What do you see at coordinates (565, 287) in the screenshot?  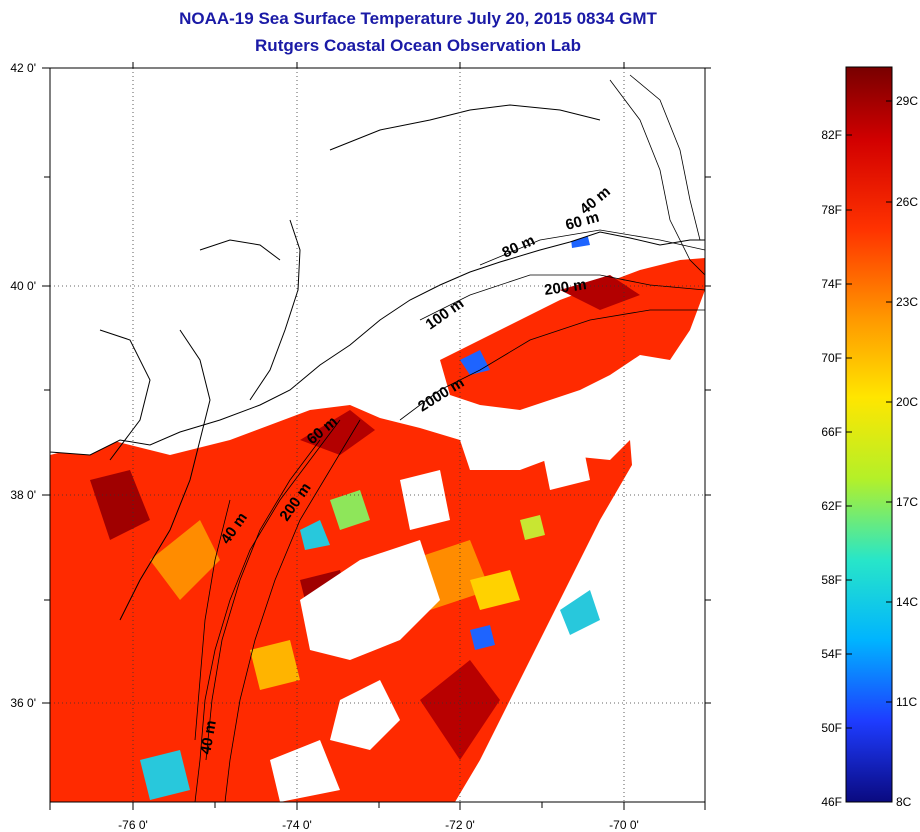 I see `contour-label-200m-ne: 200 m` at bounding box center [565, 287].